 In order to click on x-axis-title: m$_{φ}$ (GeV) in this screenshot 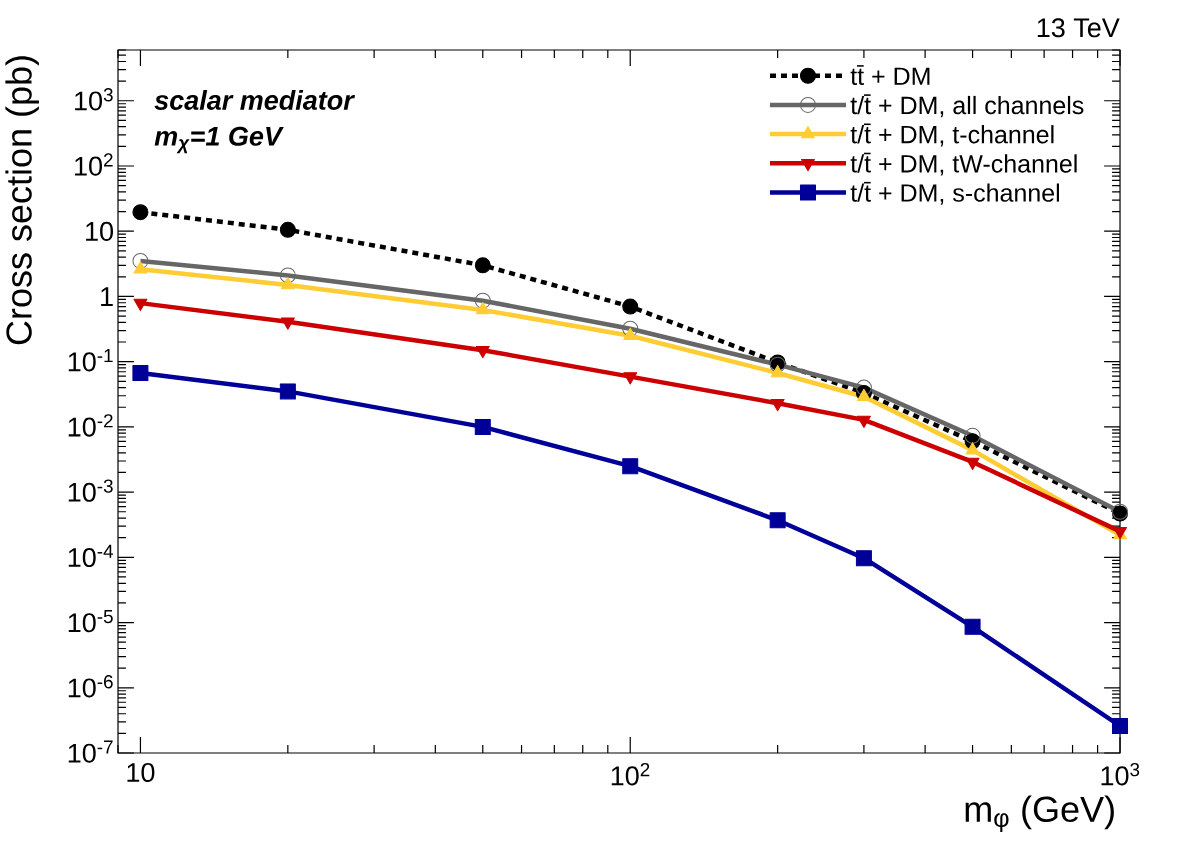, I will do `click(1039, 813)`.